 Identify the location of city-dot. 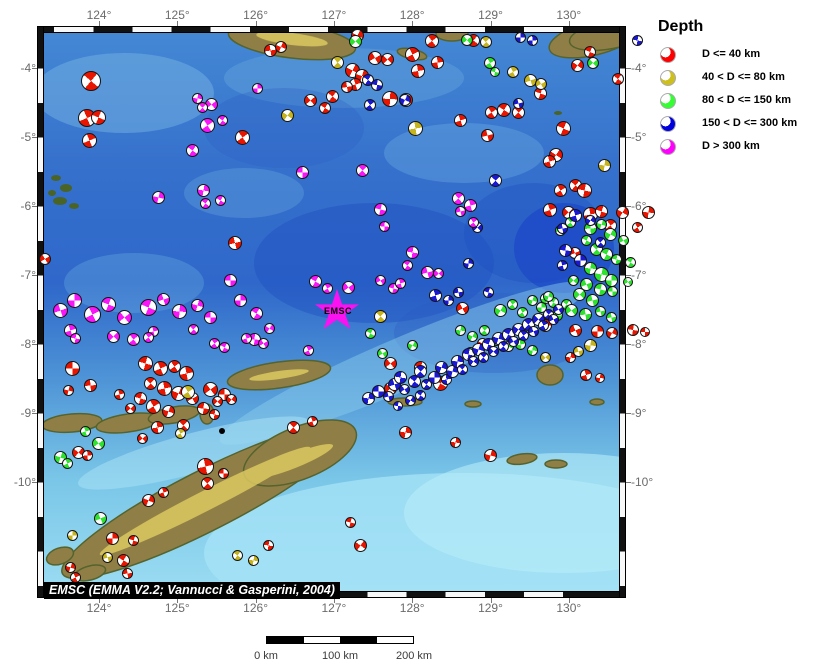
(222, 431).